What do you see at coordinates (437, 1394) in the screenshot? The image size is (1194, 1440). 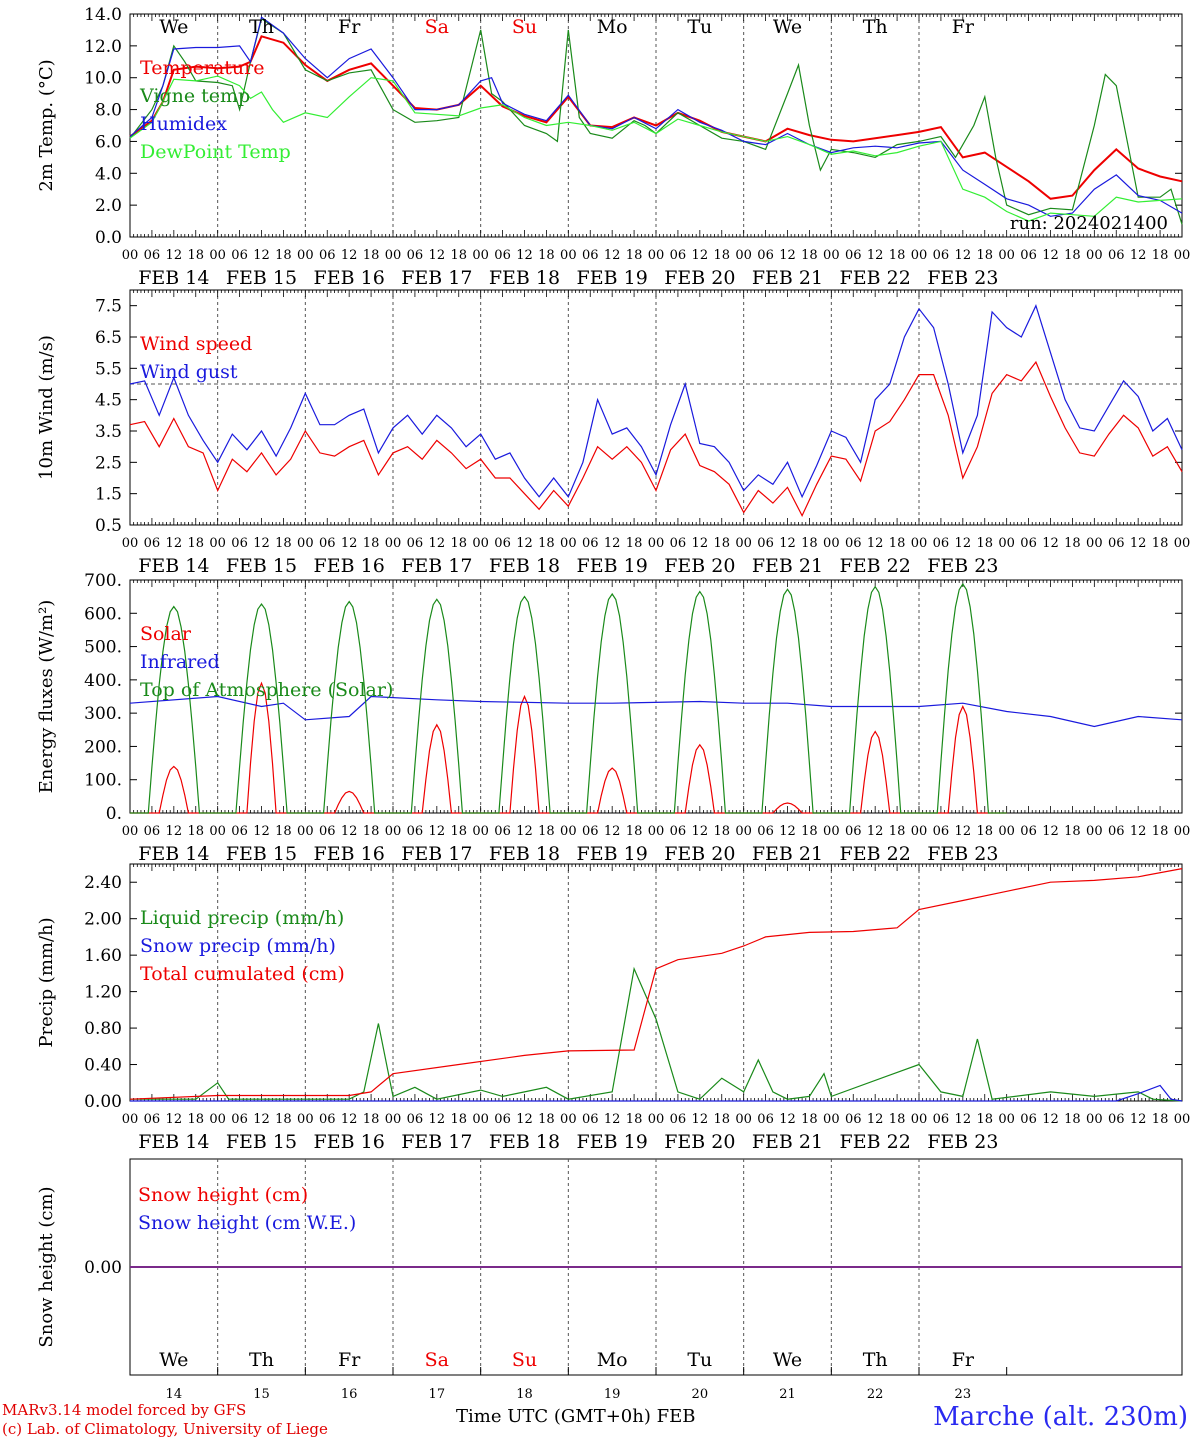 I see `day-number-label: 17` at bounding box center [437, 1394].